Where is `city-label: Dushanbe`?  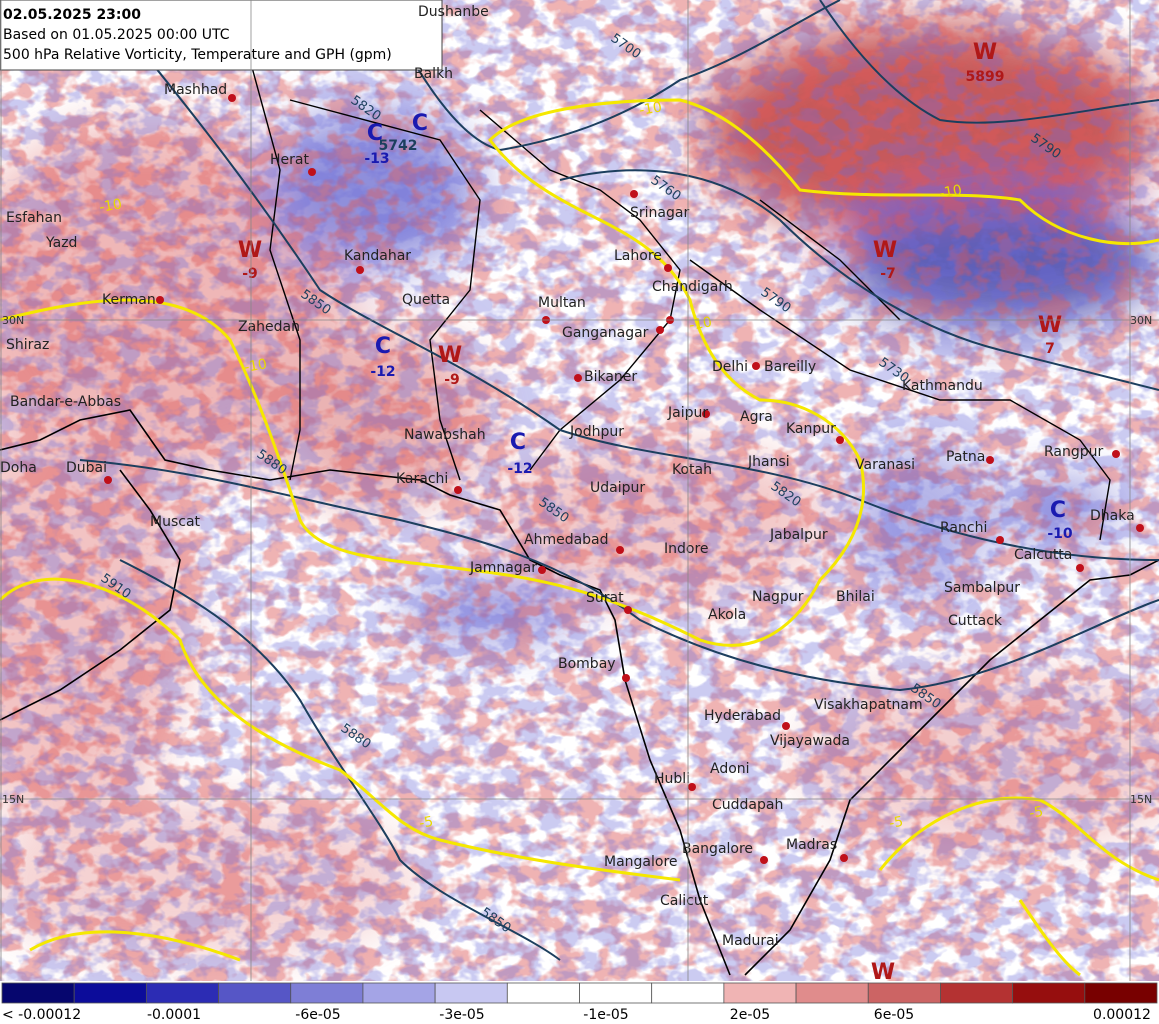
city-label: Dushanbe is located at coordinates (453, 12).